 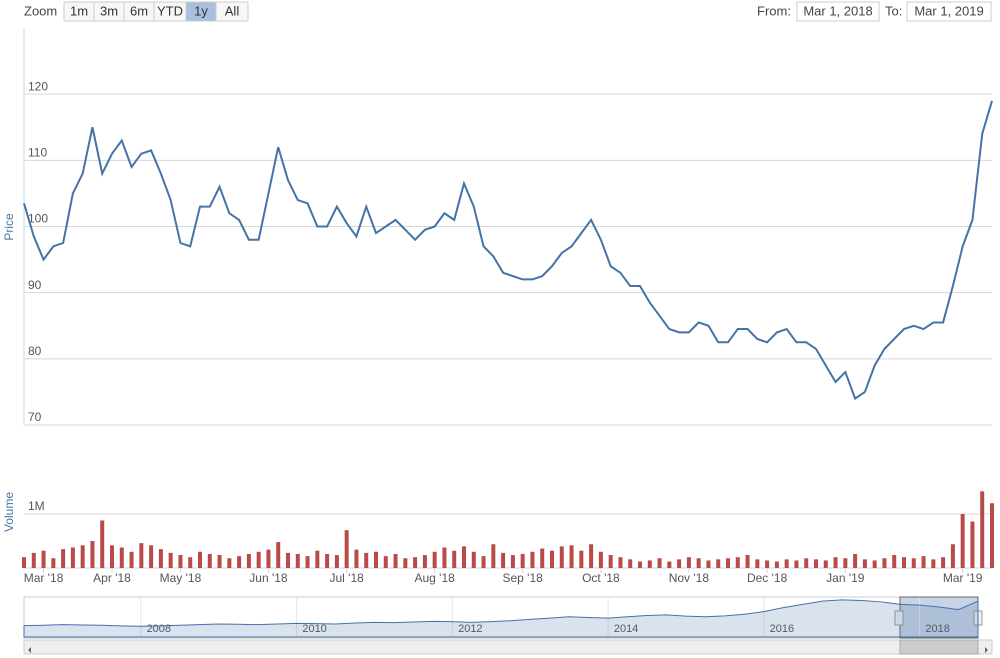 What do you see at coordinates (37, 153) in the screenshot?
I see `y-tick-label: 110` at bounding box center [37, 153].